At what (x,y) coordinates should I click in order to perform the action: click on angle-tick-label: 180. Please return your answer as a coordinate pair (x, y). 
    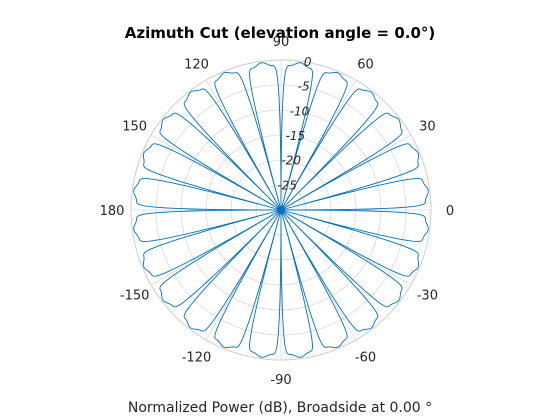
    Looking at the image, I should click on (112, 211).